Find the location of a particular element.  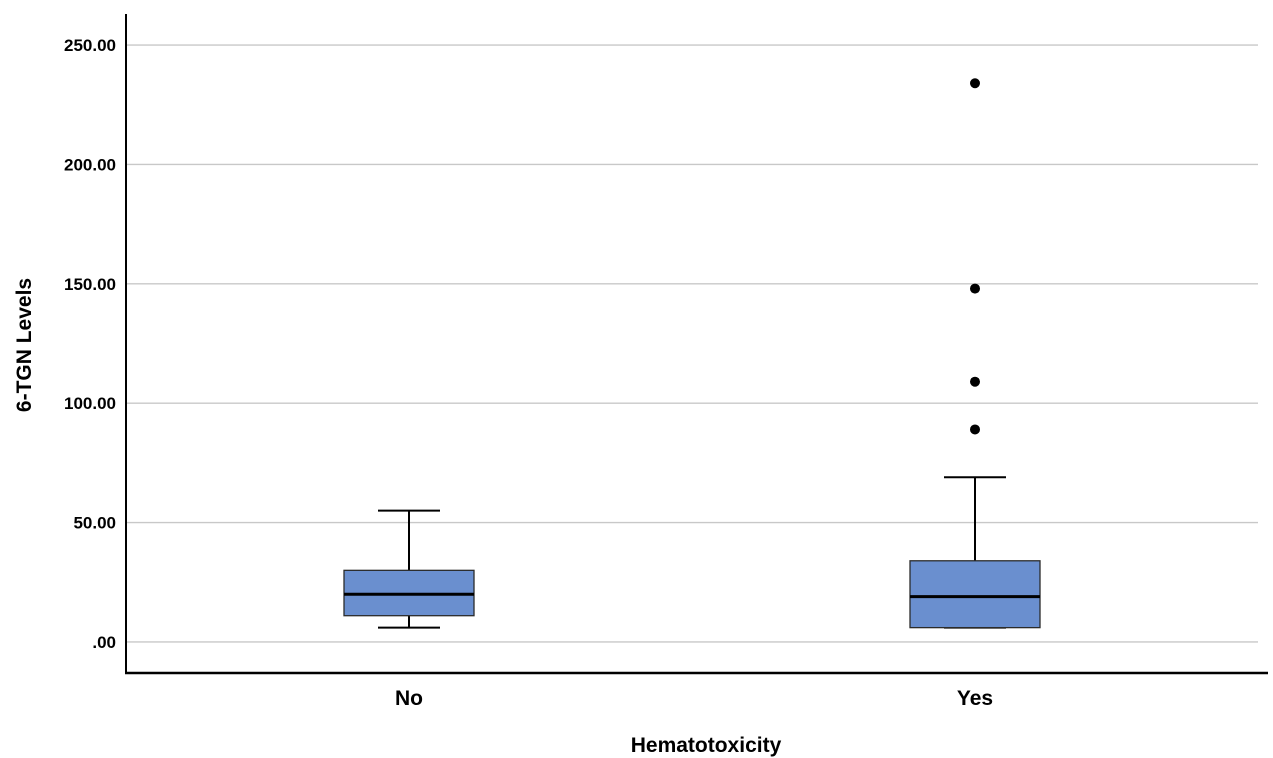

y-tick-label: 50.00 is located at coordinates (94, 523).